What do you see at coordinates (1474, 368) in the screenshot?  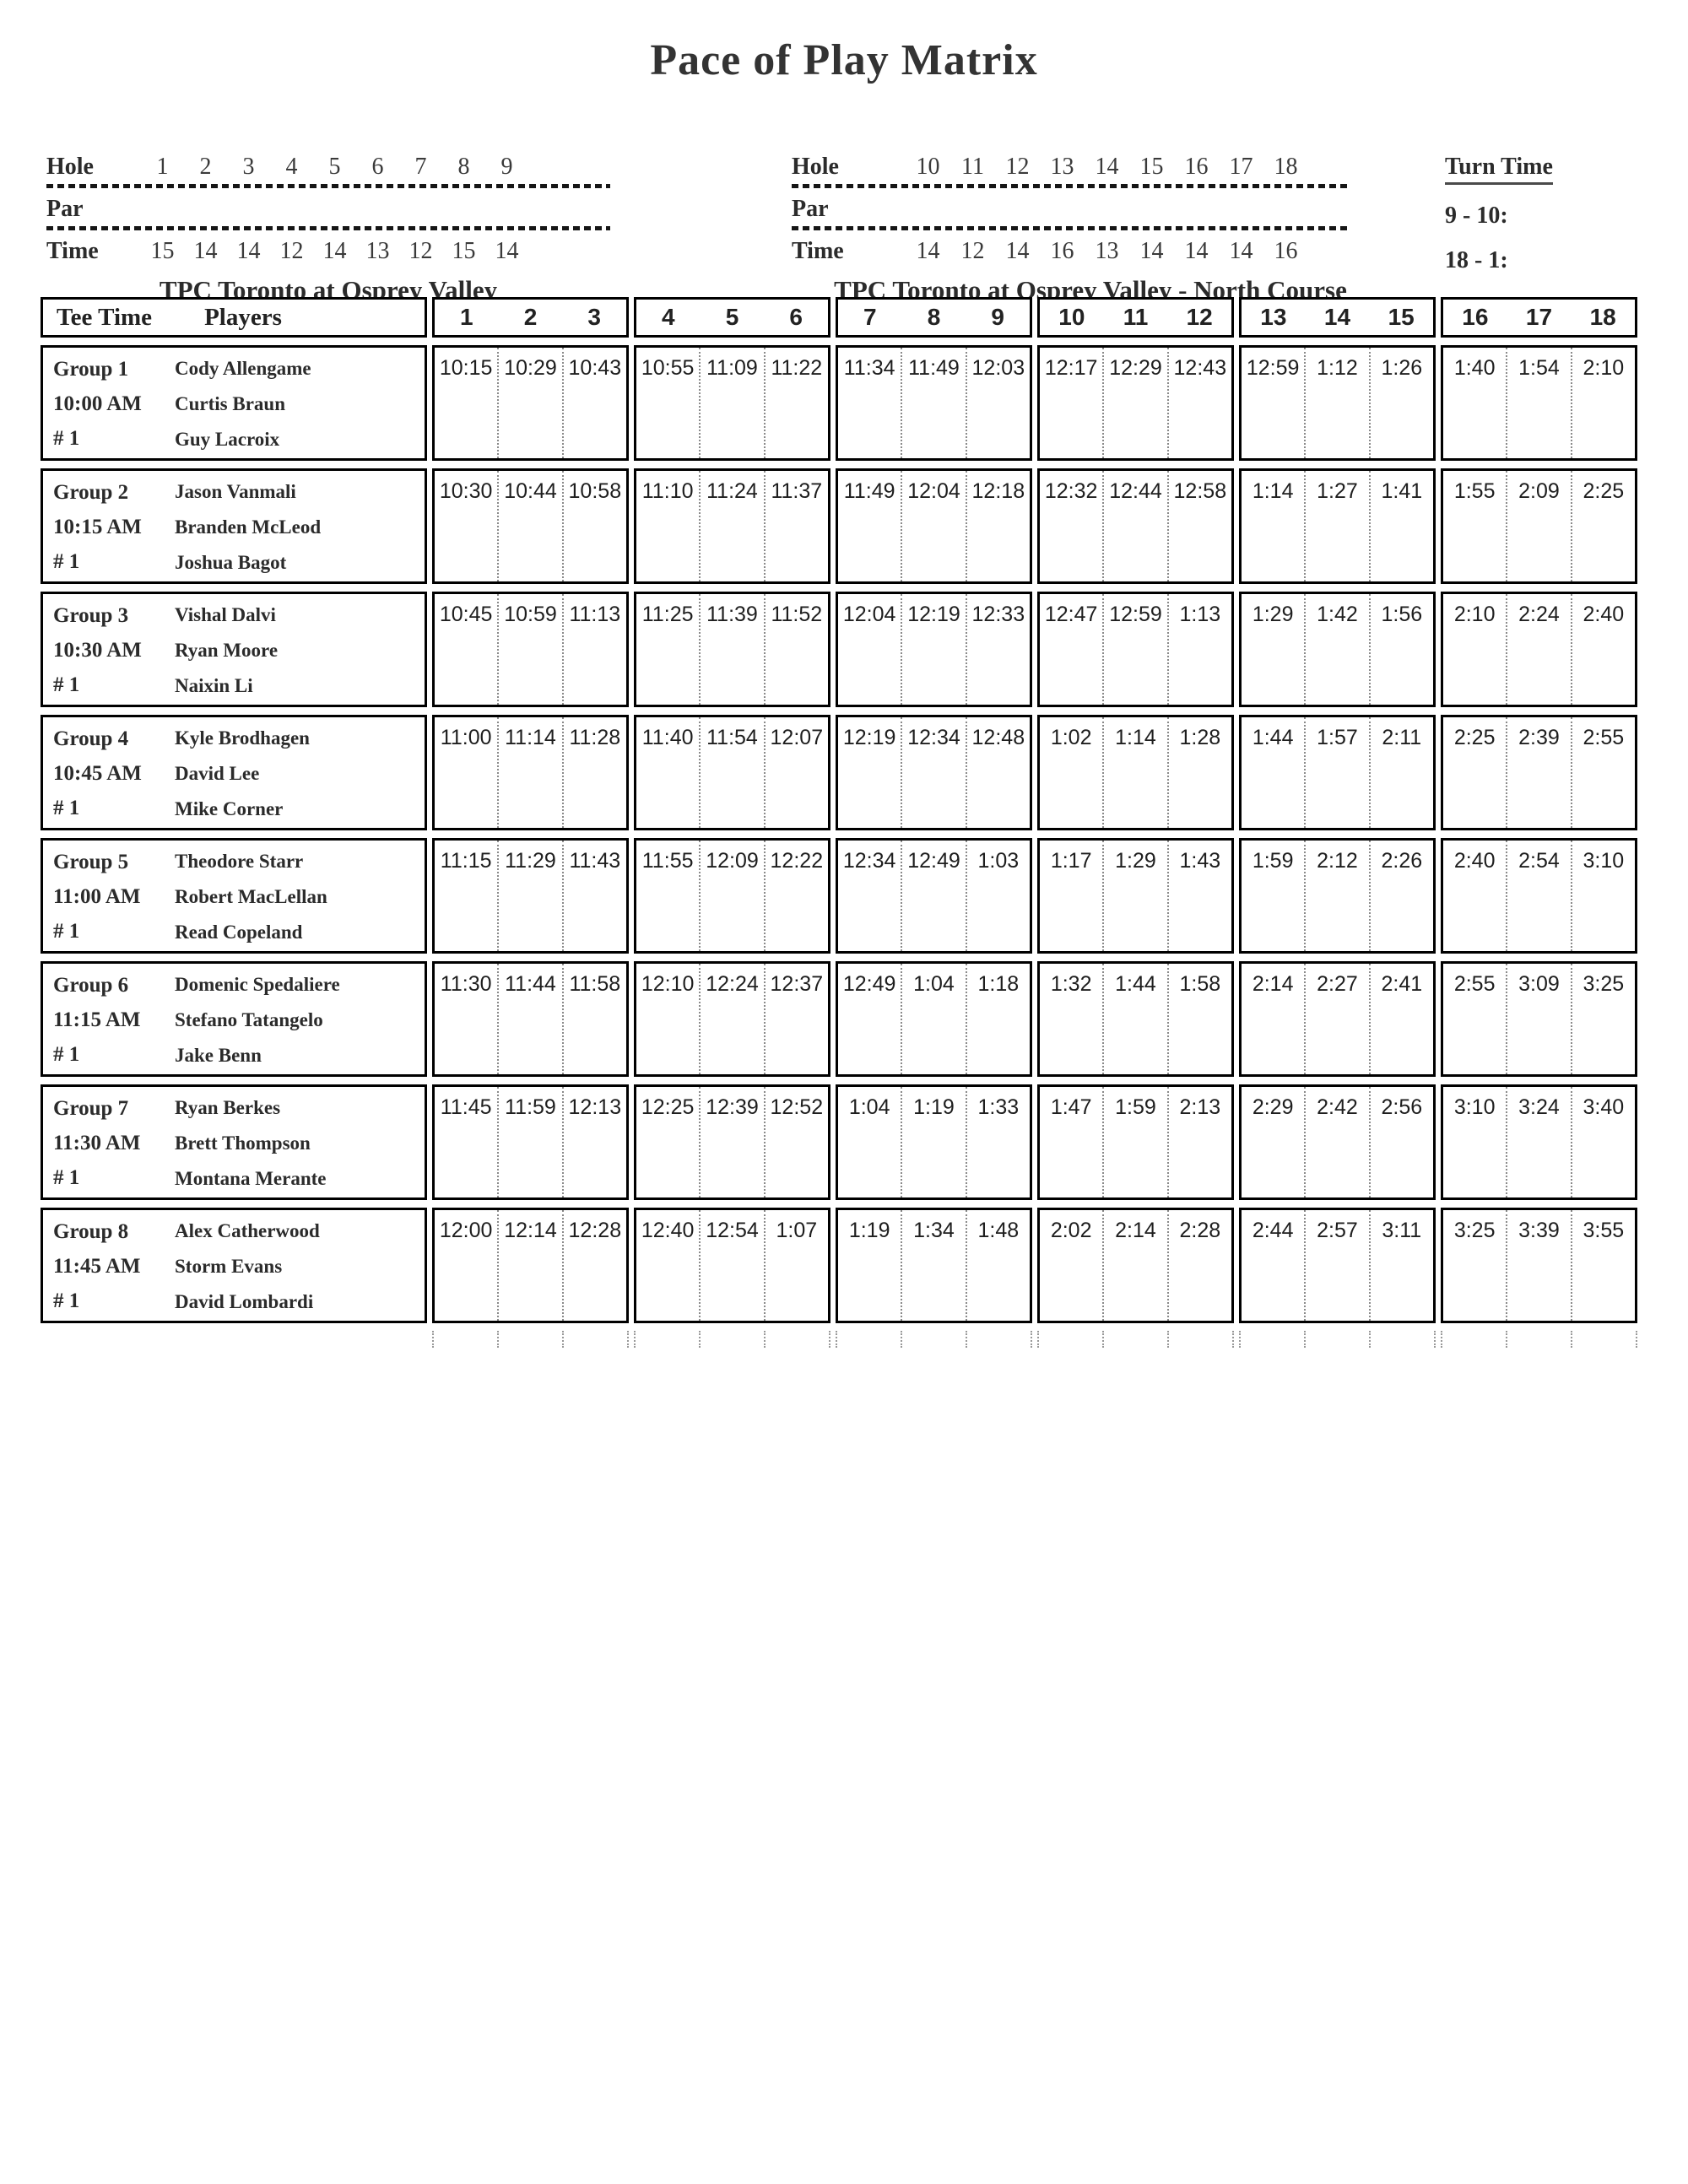 I see `pace-time-cell: 1:40` at bounding box center [1474, 368].